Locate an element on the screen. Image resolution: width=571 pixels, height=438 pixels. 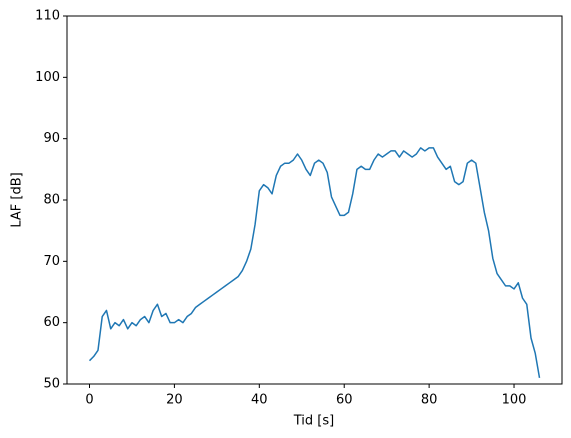
x-tick-label: 20 is located at coordinates (174, 400).